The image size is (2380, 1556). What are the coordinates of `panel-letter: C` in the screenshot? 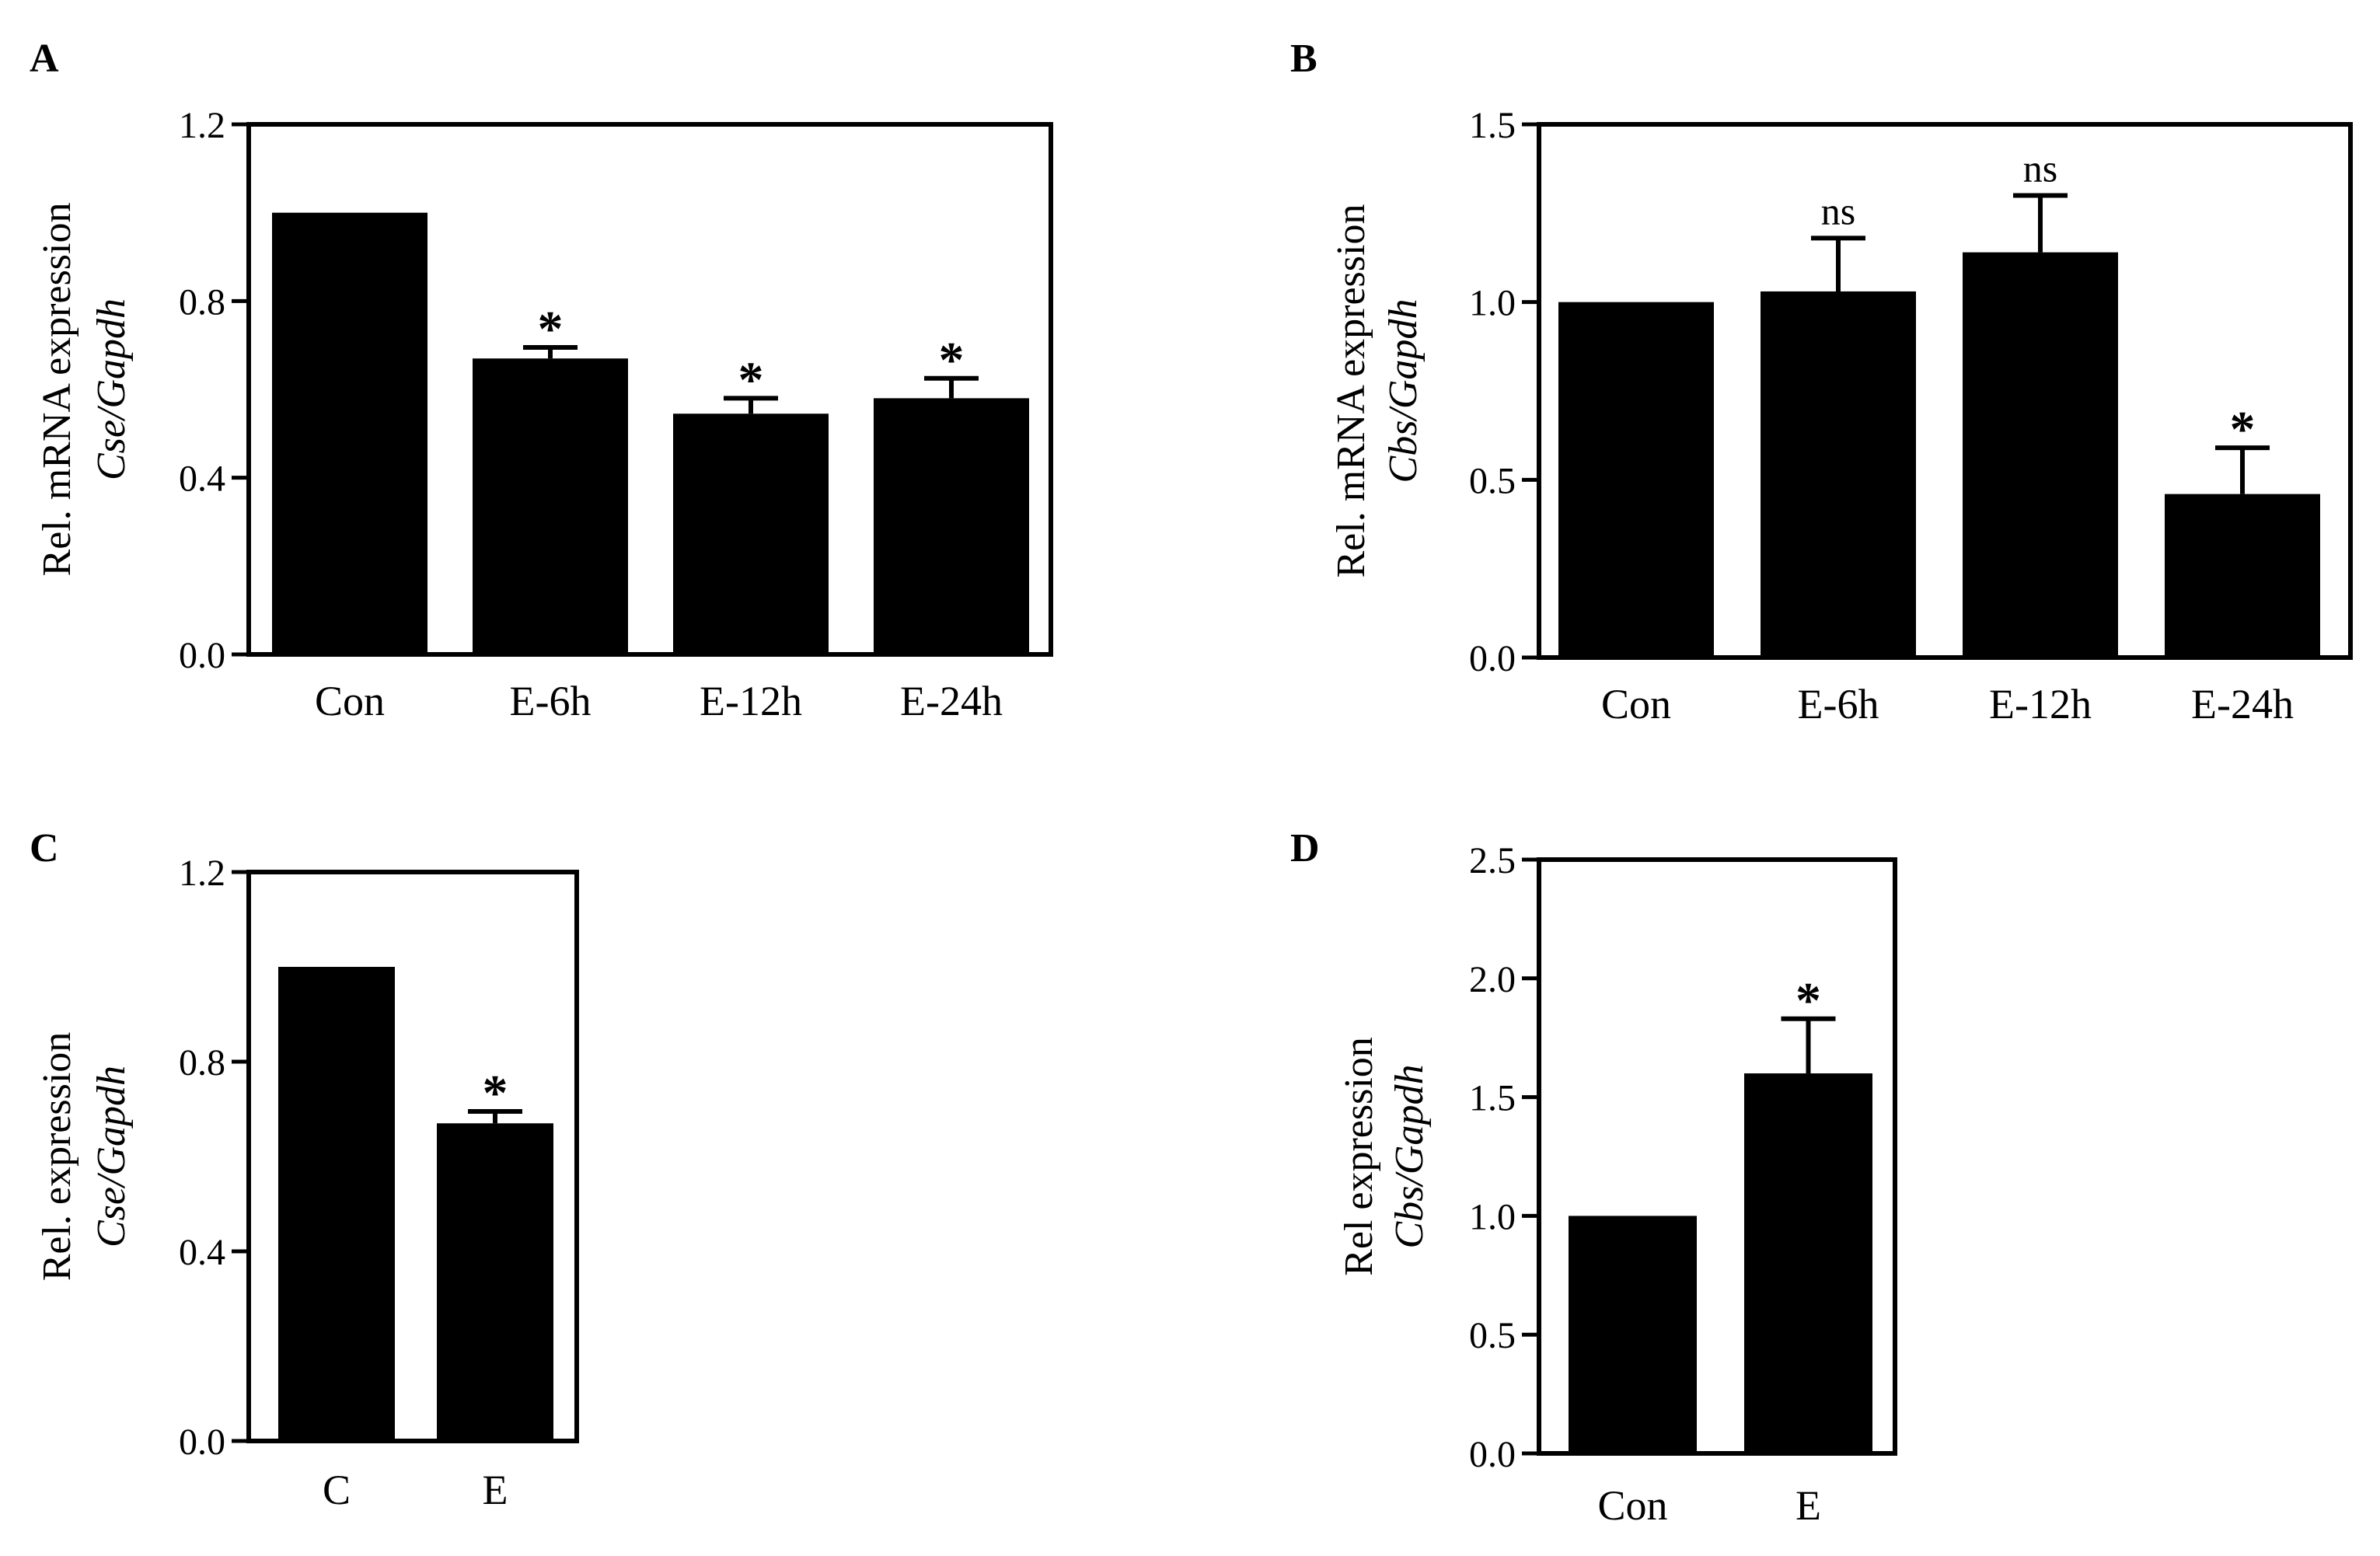 It's located at (44, 848).